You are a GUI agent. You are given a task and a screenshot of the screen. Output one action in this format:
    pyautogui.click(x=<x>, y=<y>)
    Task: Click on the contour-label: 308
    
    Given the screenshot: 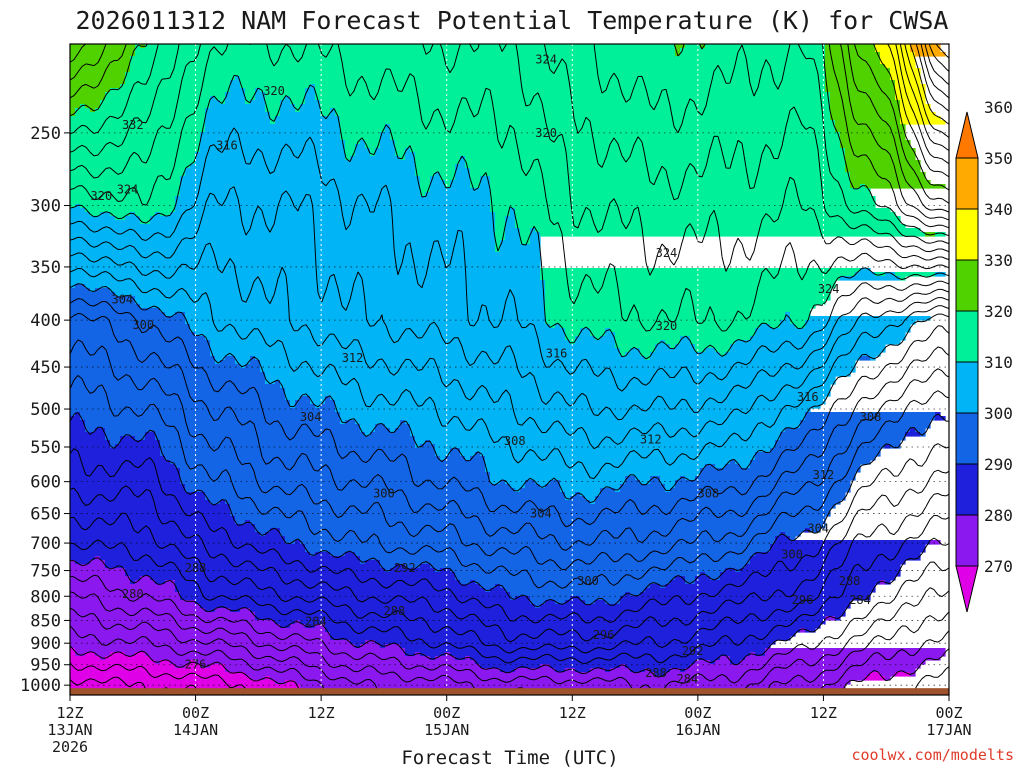 What is the action you would take?
    pyautogui.click(x=515, y=441)
    